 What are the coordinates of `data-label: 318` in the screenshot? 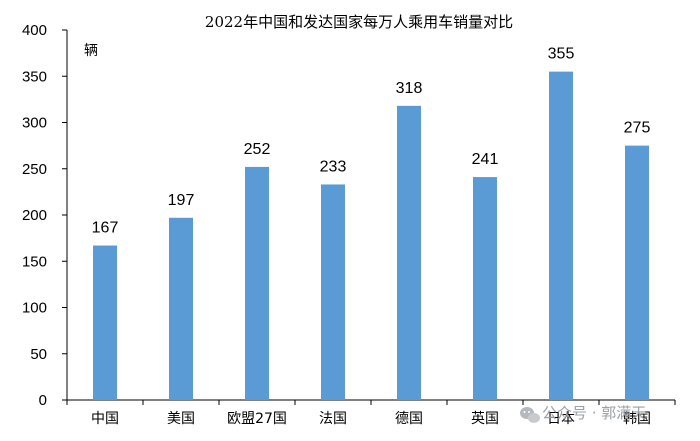 It's located at (409, 88).